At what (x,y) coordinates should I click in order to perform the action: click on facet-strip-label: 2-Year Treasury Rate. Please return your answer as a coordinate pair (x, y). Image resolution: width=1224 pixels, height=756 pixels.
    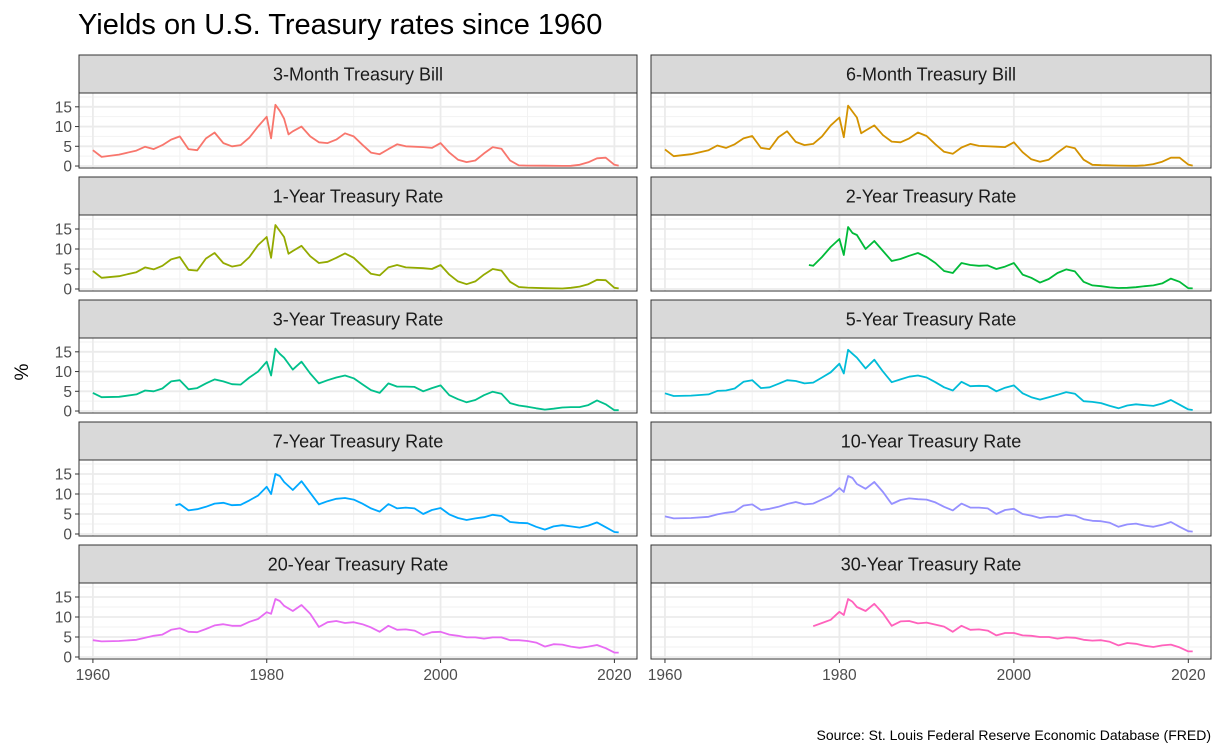
    Looking at the image, I should click on (931, 197).